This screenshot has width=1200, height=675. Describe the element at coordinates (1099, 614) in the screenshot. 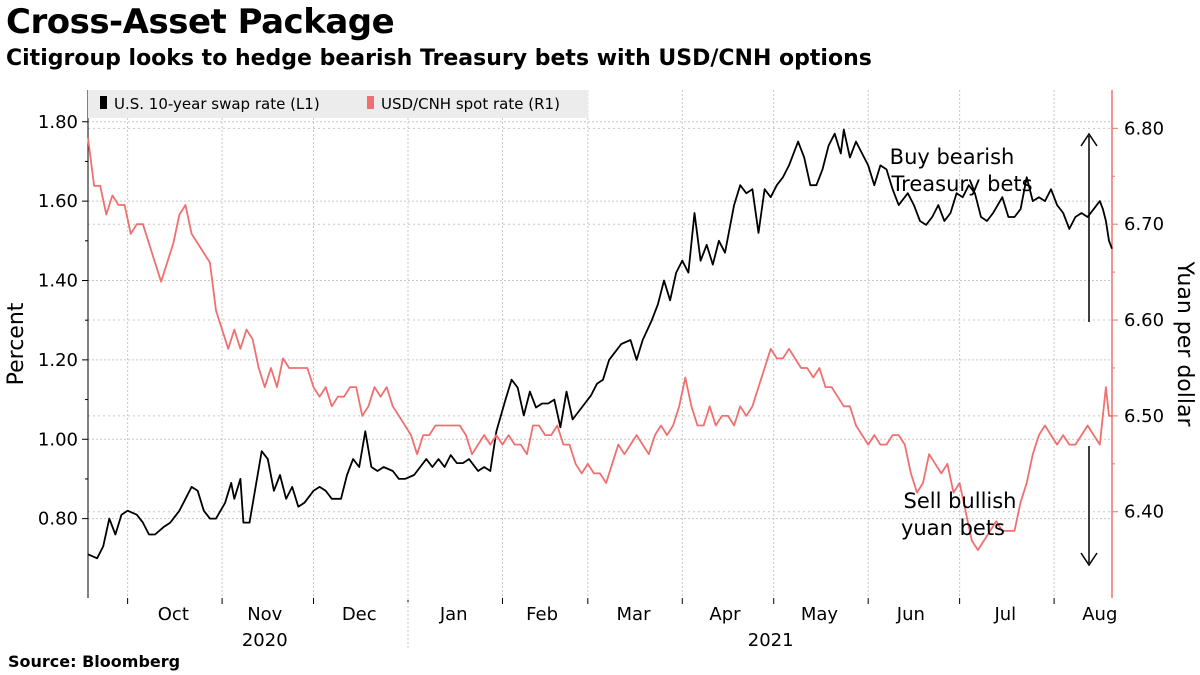

I see `x-tick-label: Aug` at that location.